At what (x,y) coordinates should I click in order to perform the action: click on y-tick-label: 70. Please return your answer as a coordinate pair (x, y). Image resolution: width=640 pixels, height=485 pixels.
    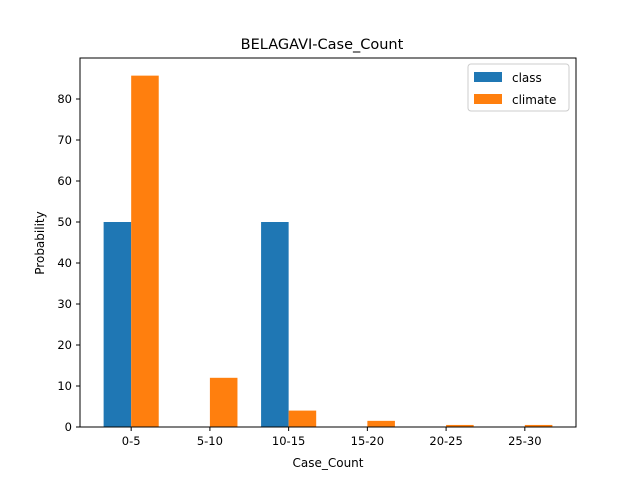
    Looking at the image, I should click on (64, 140).